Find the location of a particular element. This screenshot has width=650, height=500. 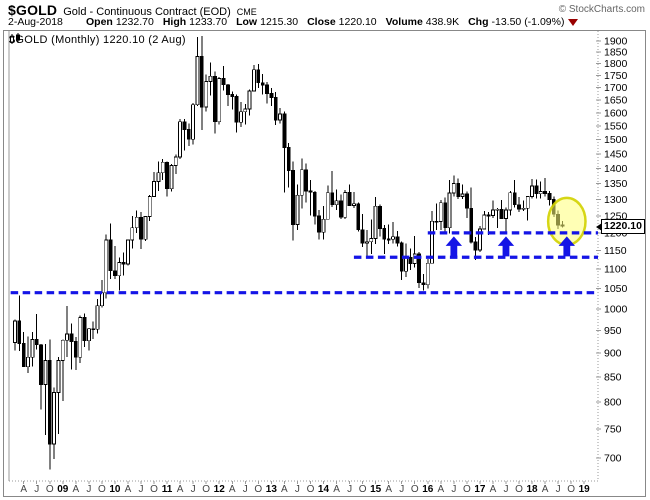

quote-item-label: Chg is located at coordinates (478, 22).